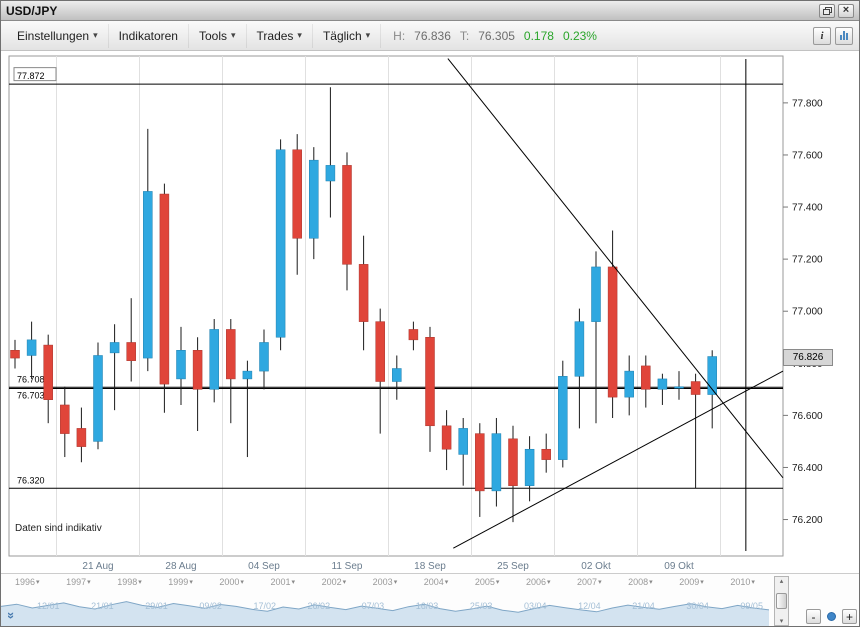  I want to click on navigator-date: 17/02, so click(264, 606).